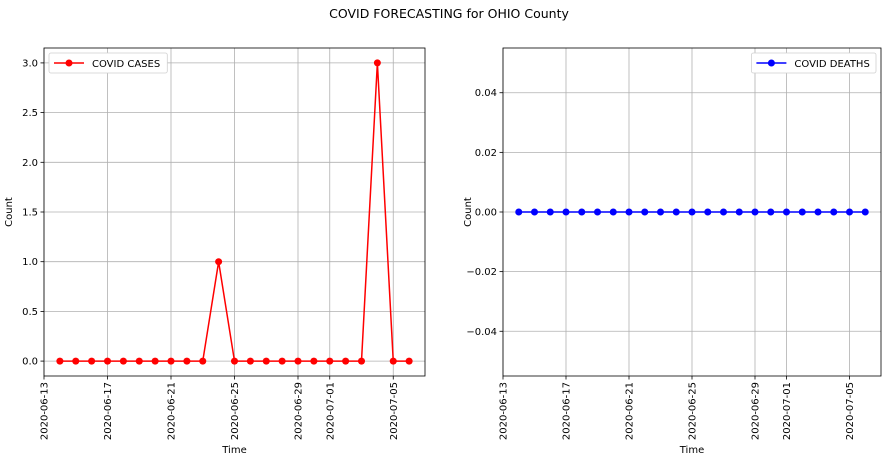  What do you see at coordinates (30, 213) in the screenshot?
I see `y-tick-label: 1.5` at bounding box center [30, 213].